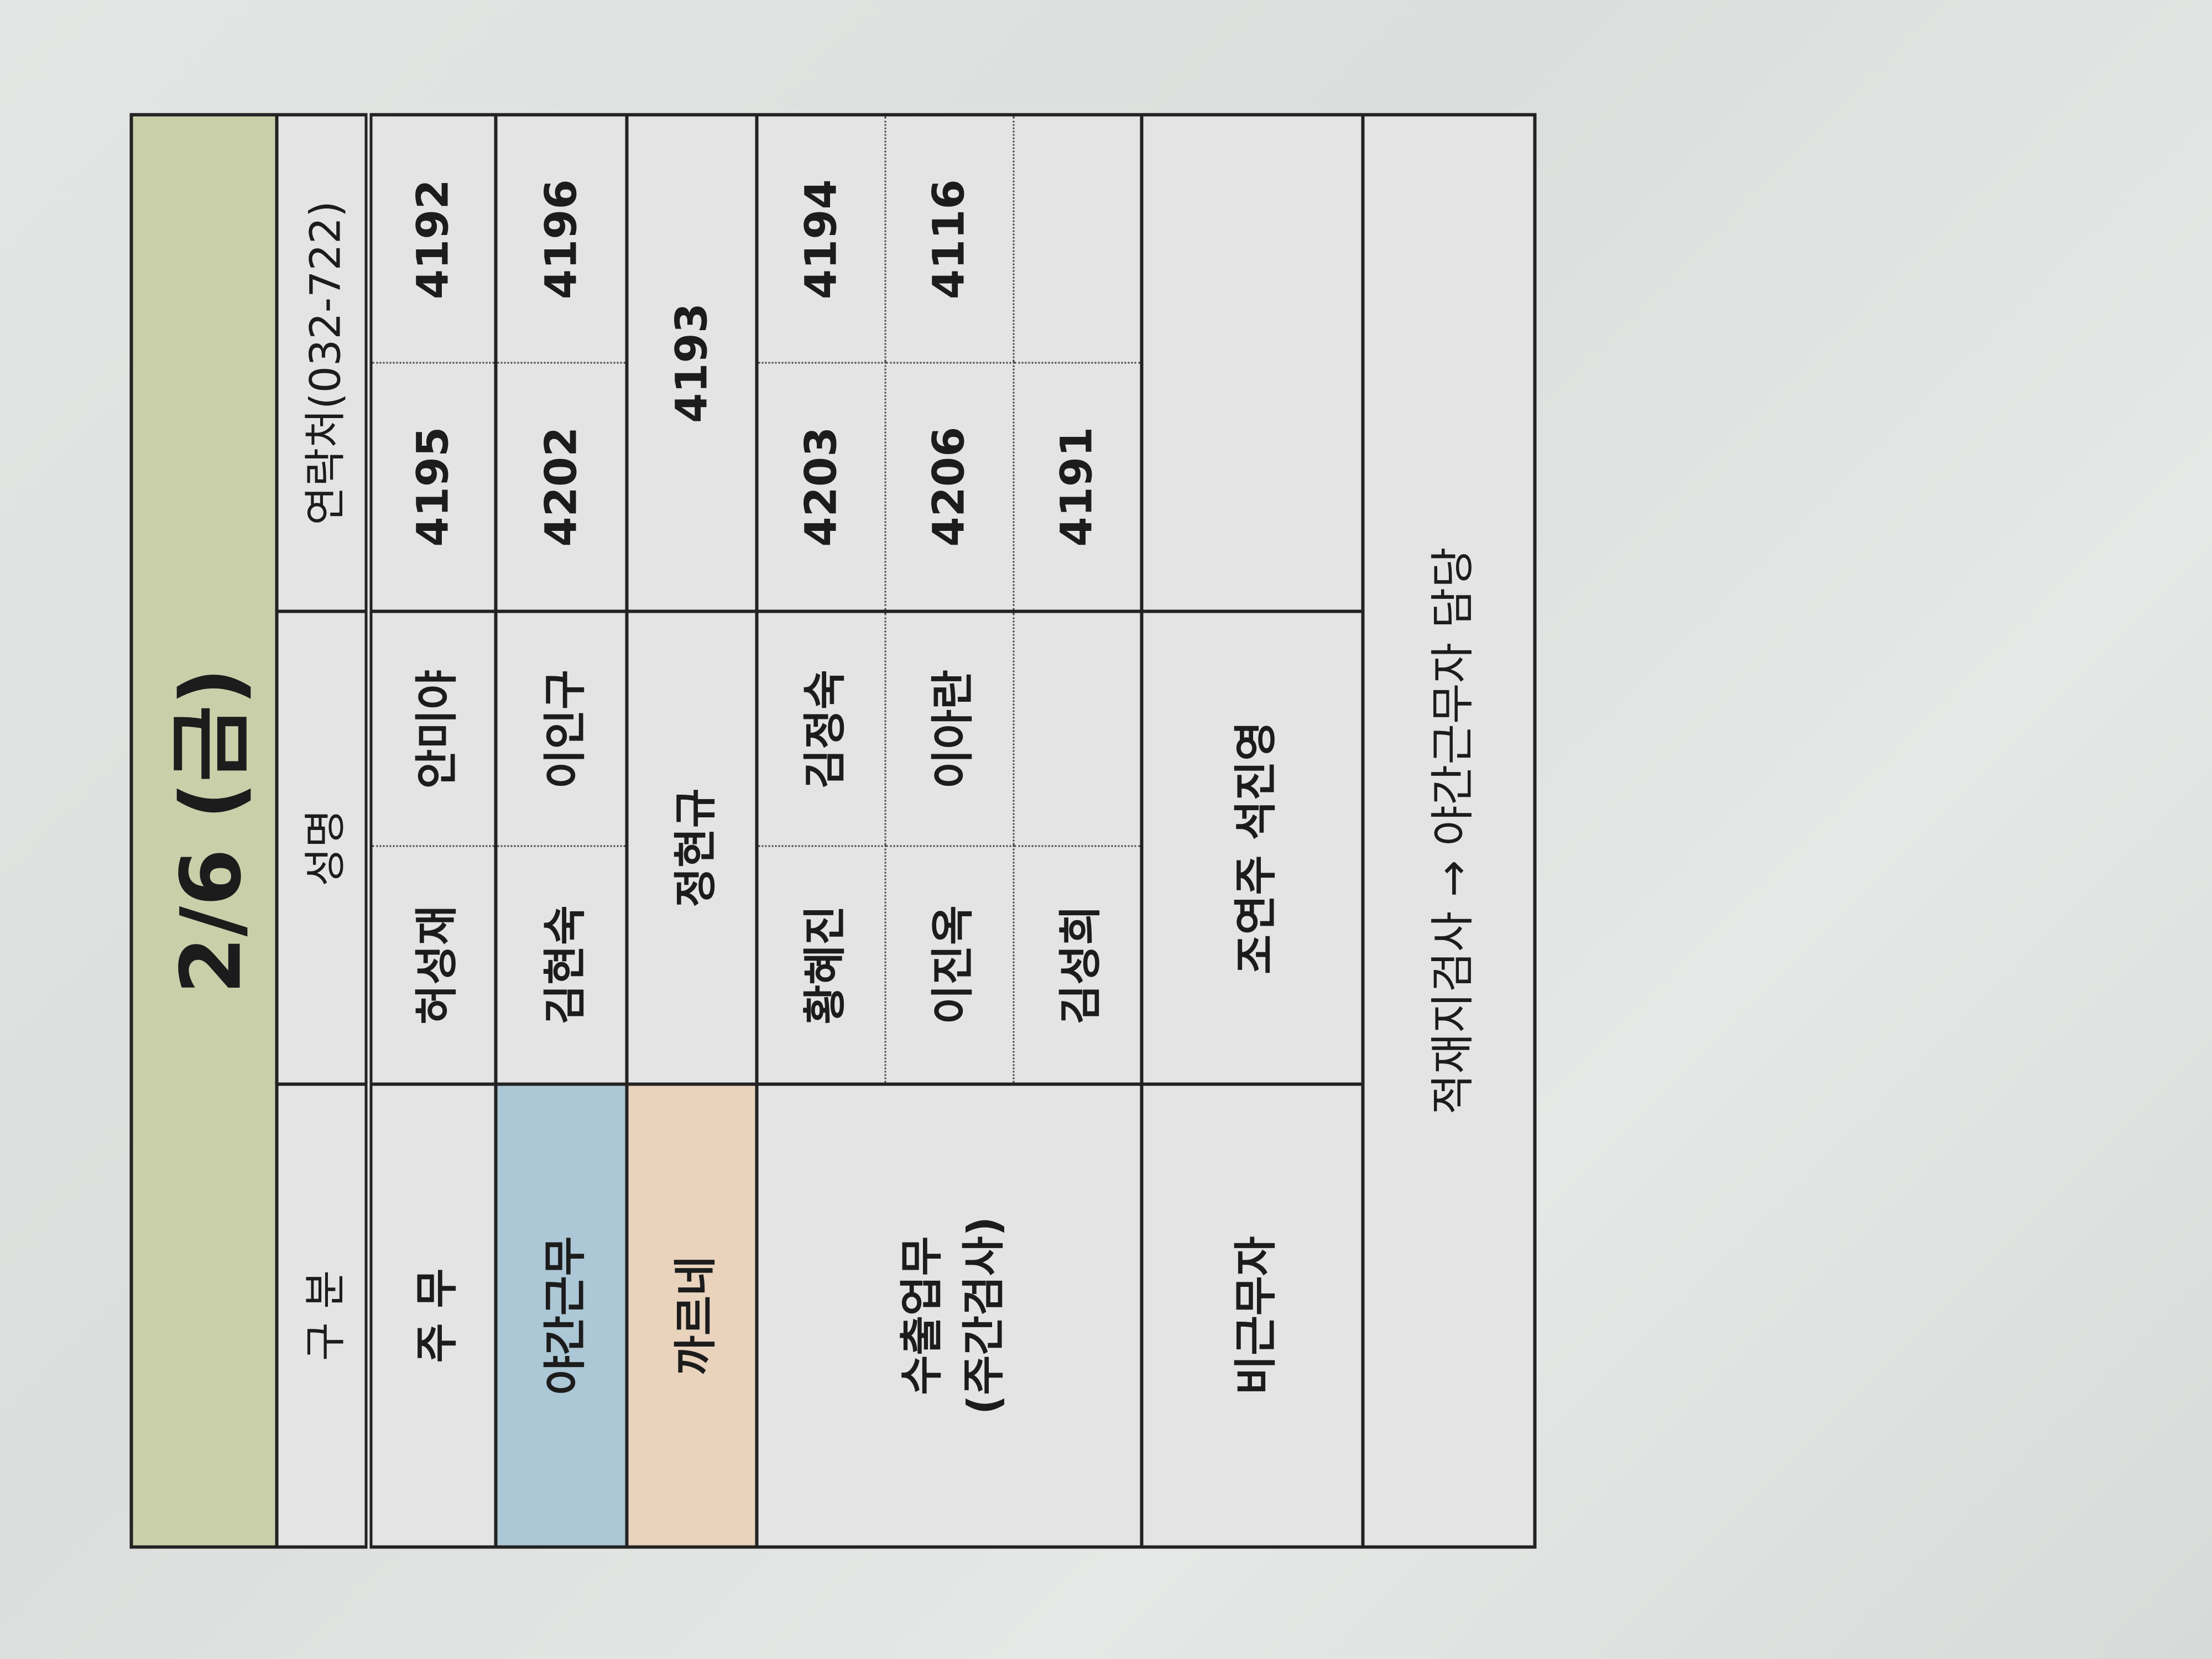  I want to click on table-row: 까르네 정현규 4193, so click(692, 831).